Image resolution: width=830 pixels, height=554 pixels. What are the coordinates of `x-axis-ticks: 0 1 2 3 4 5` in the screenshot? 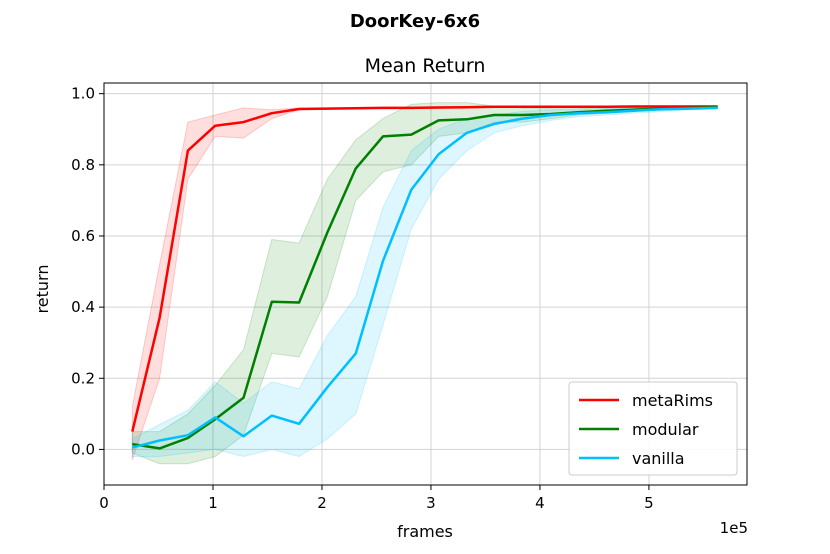 It's located at (376, 498).